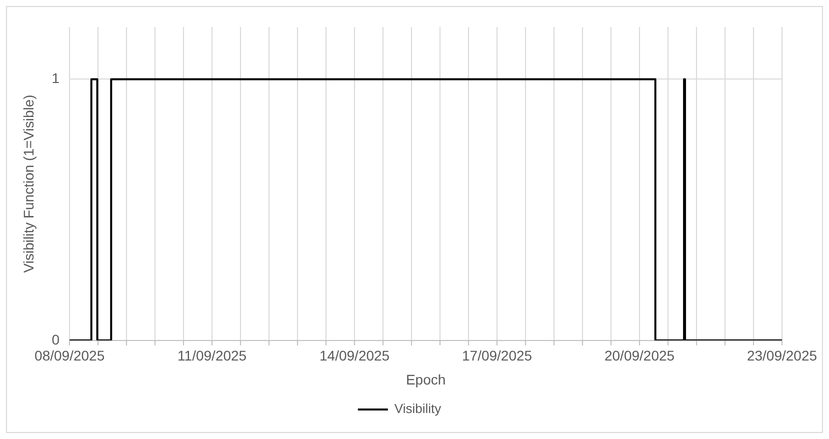 The height and width of the screenshot is (439, 829). What do you see at coordinates (639, 356) in the screenshot?
I see `x-tick-label: 20/09/2025` at bounding box center [639, 356].